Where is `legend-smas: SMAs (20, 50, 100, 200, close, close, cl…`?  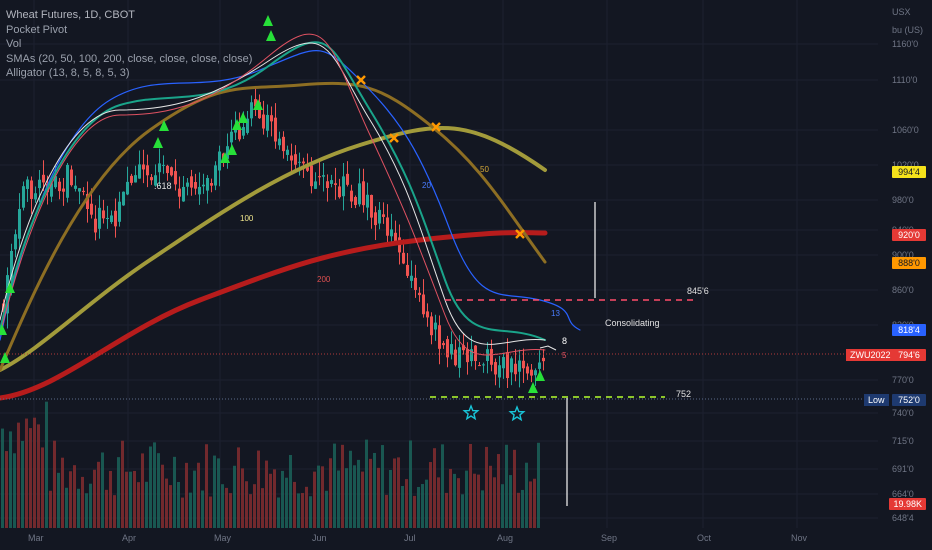 legend-smas: SMAs (20, 50, 100, 200, close, close, cl… is located at coordinates (129, 58).